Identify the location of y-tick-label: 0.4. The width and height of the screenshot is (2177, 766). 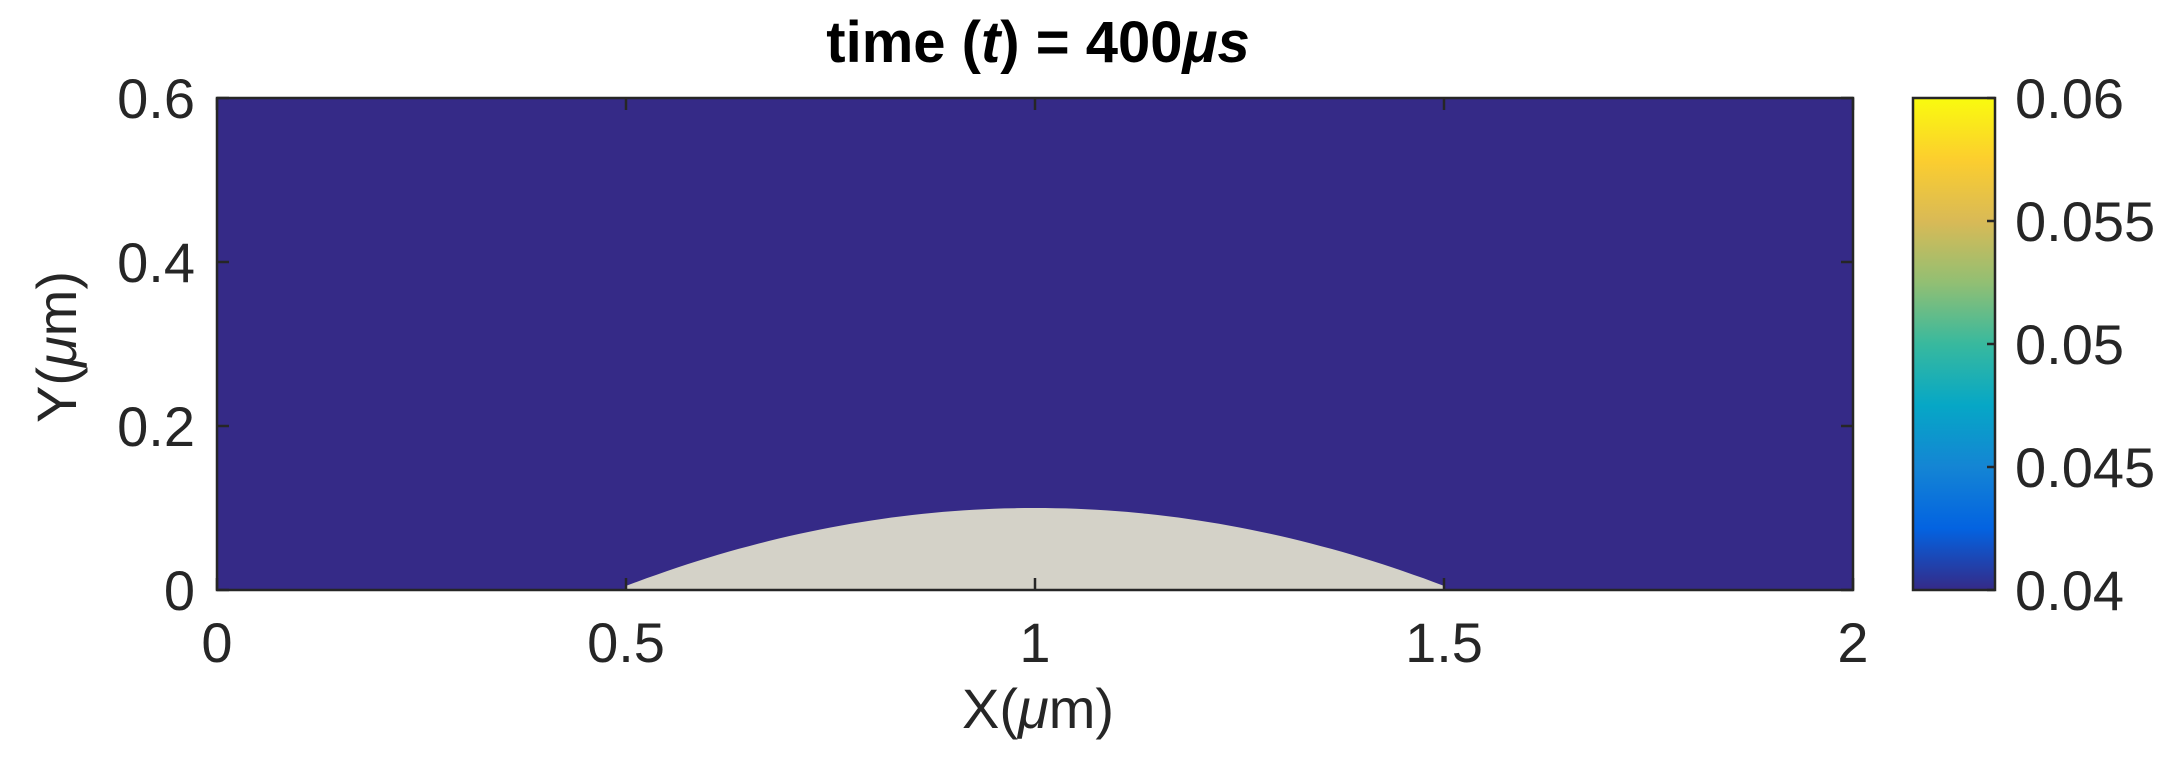
(156, 262).